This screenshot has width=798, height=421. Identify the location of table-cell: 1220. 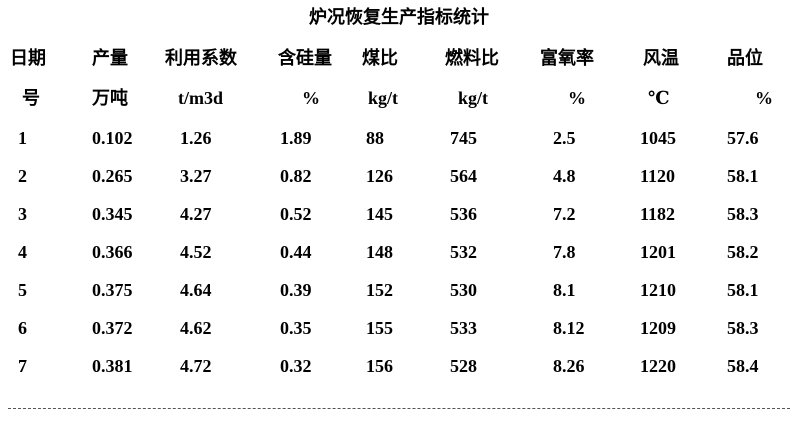
(658, 366).